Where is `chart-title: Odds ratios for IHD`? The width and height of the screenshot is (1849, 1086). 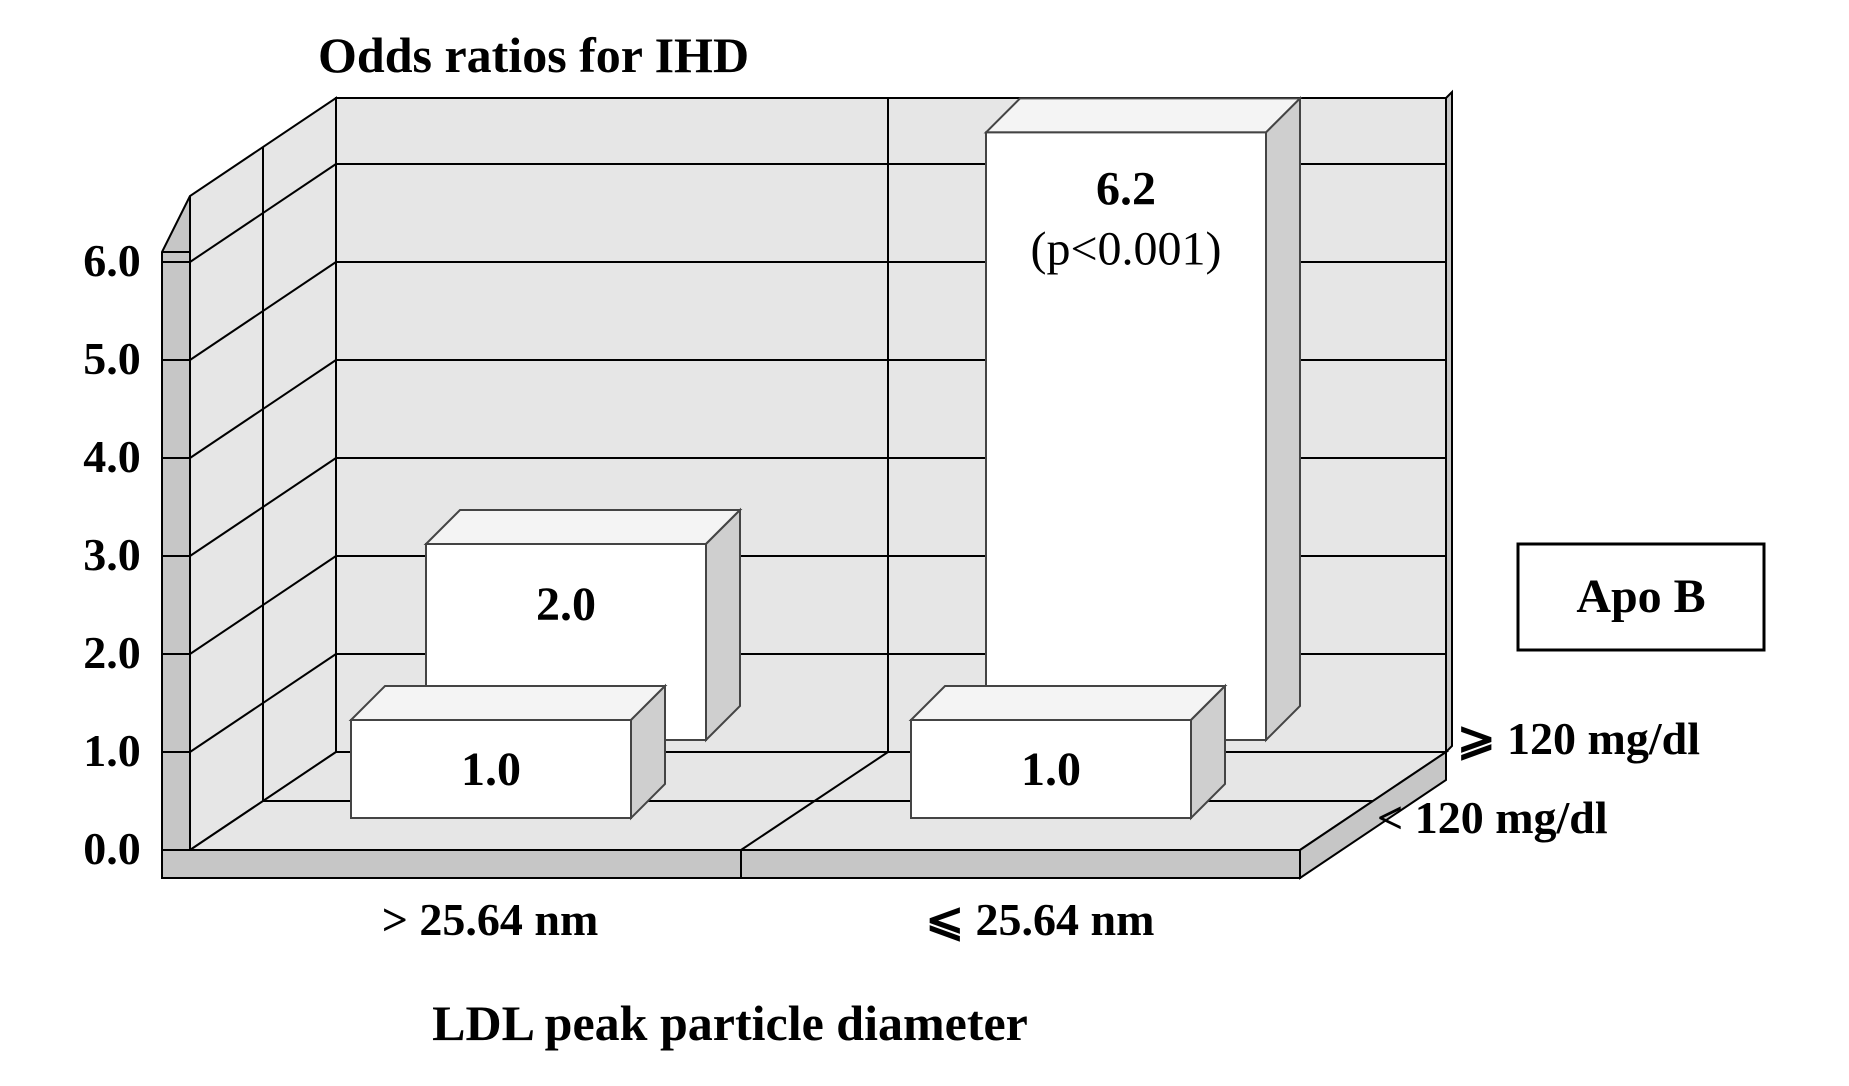
chart-title: Odds ratios for IHD is located at coordinates (533, 55).